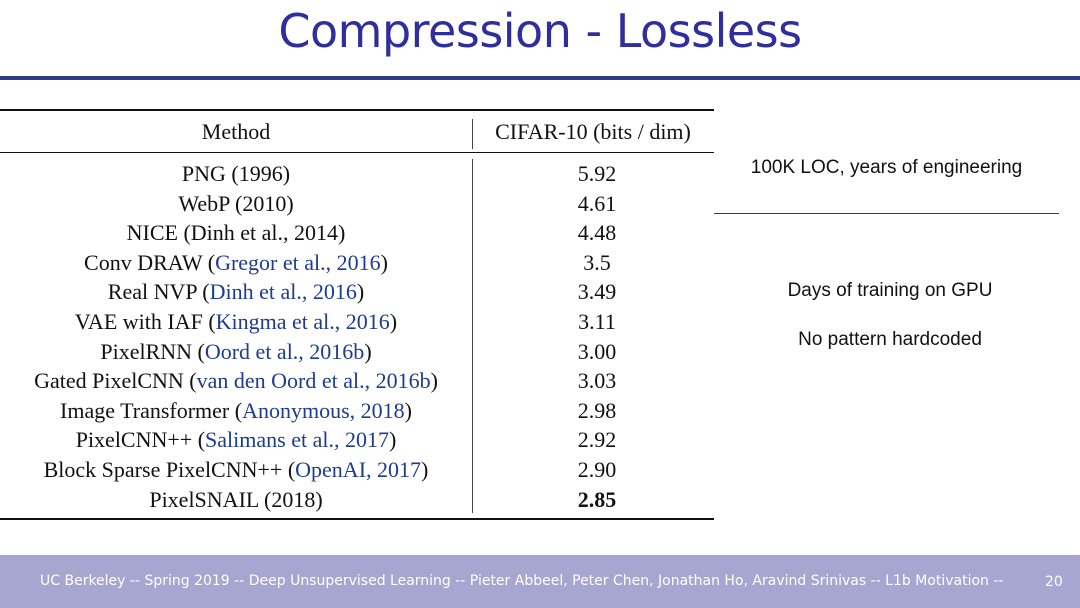  What do you see at coordinates (357, 519) in the screenshot?
I see `table-bottom-rule` at bounding box center [357, 519].